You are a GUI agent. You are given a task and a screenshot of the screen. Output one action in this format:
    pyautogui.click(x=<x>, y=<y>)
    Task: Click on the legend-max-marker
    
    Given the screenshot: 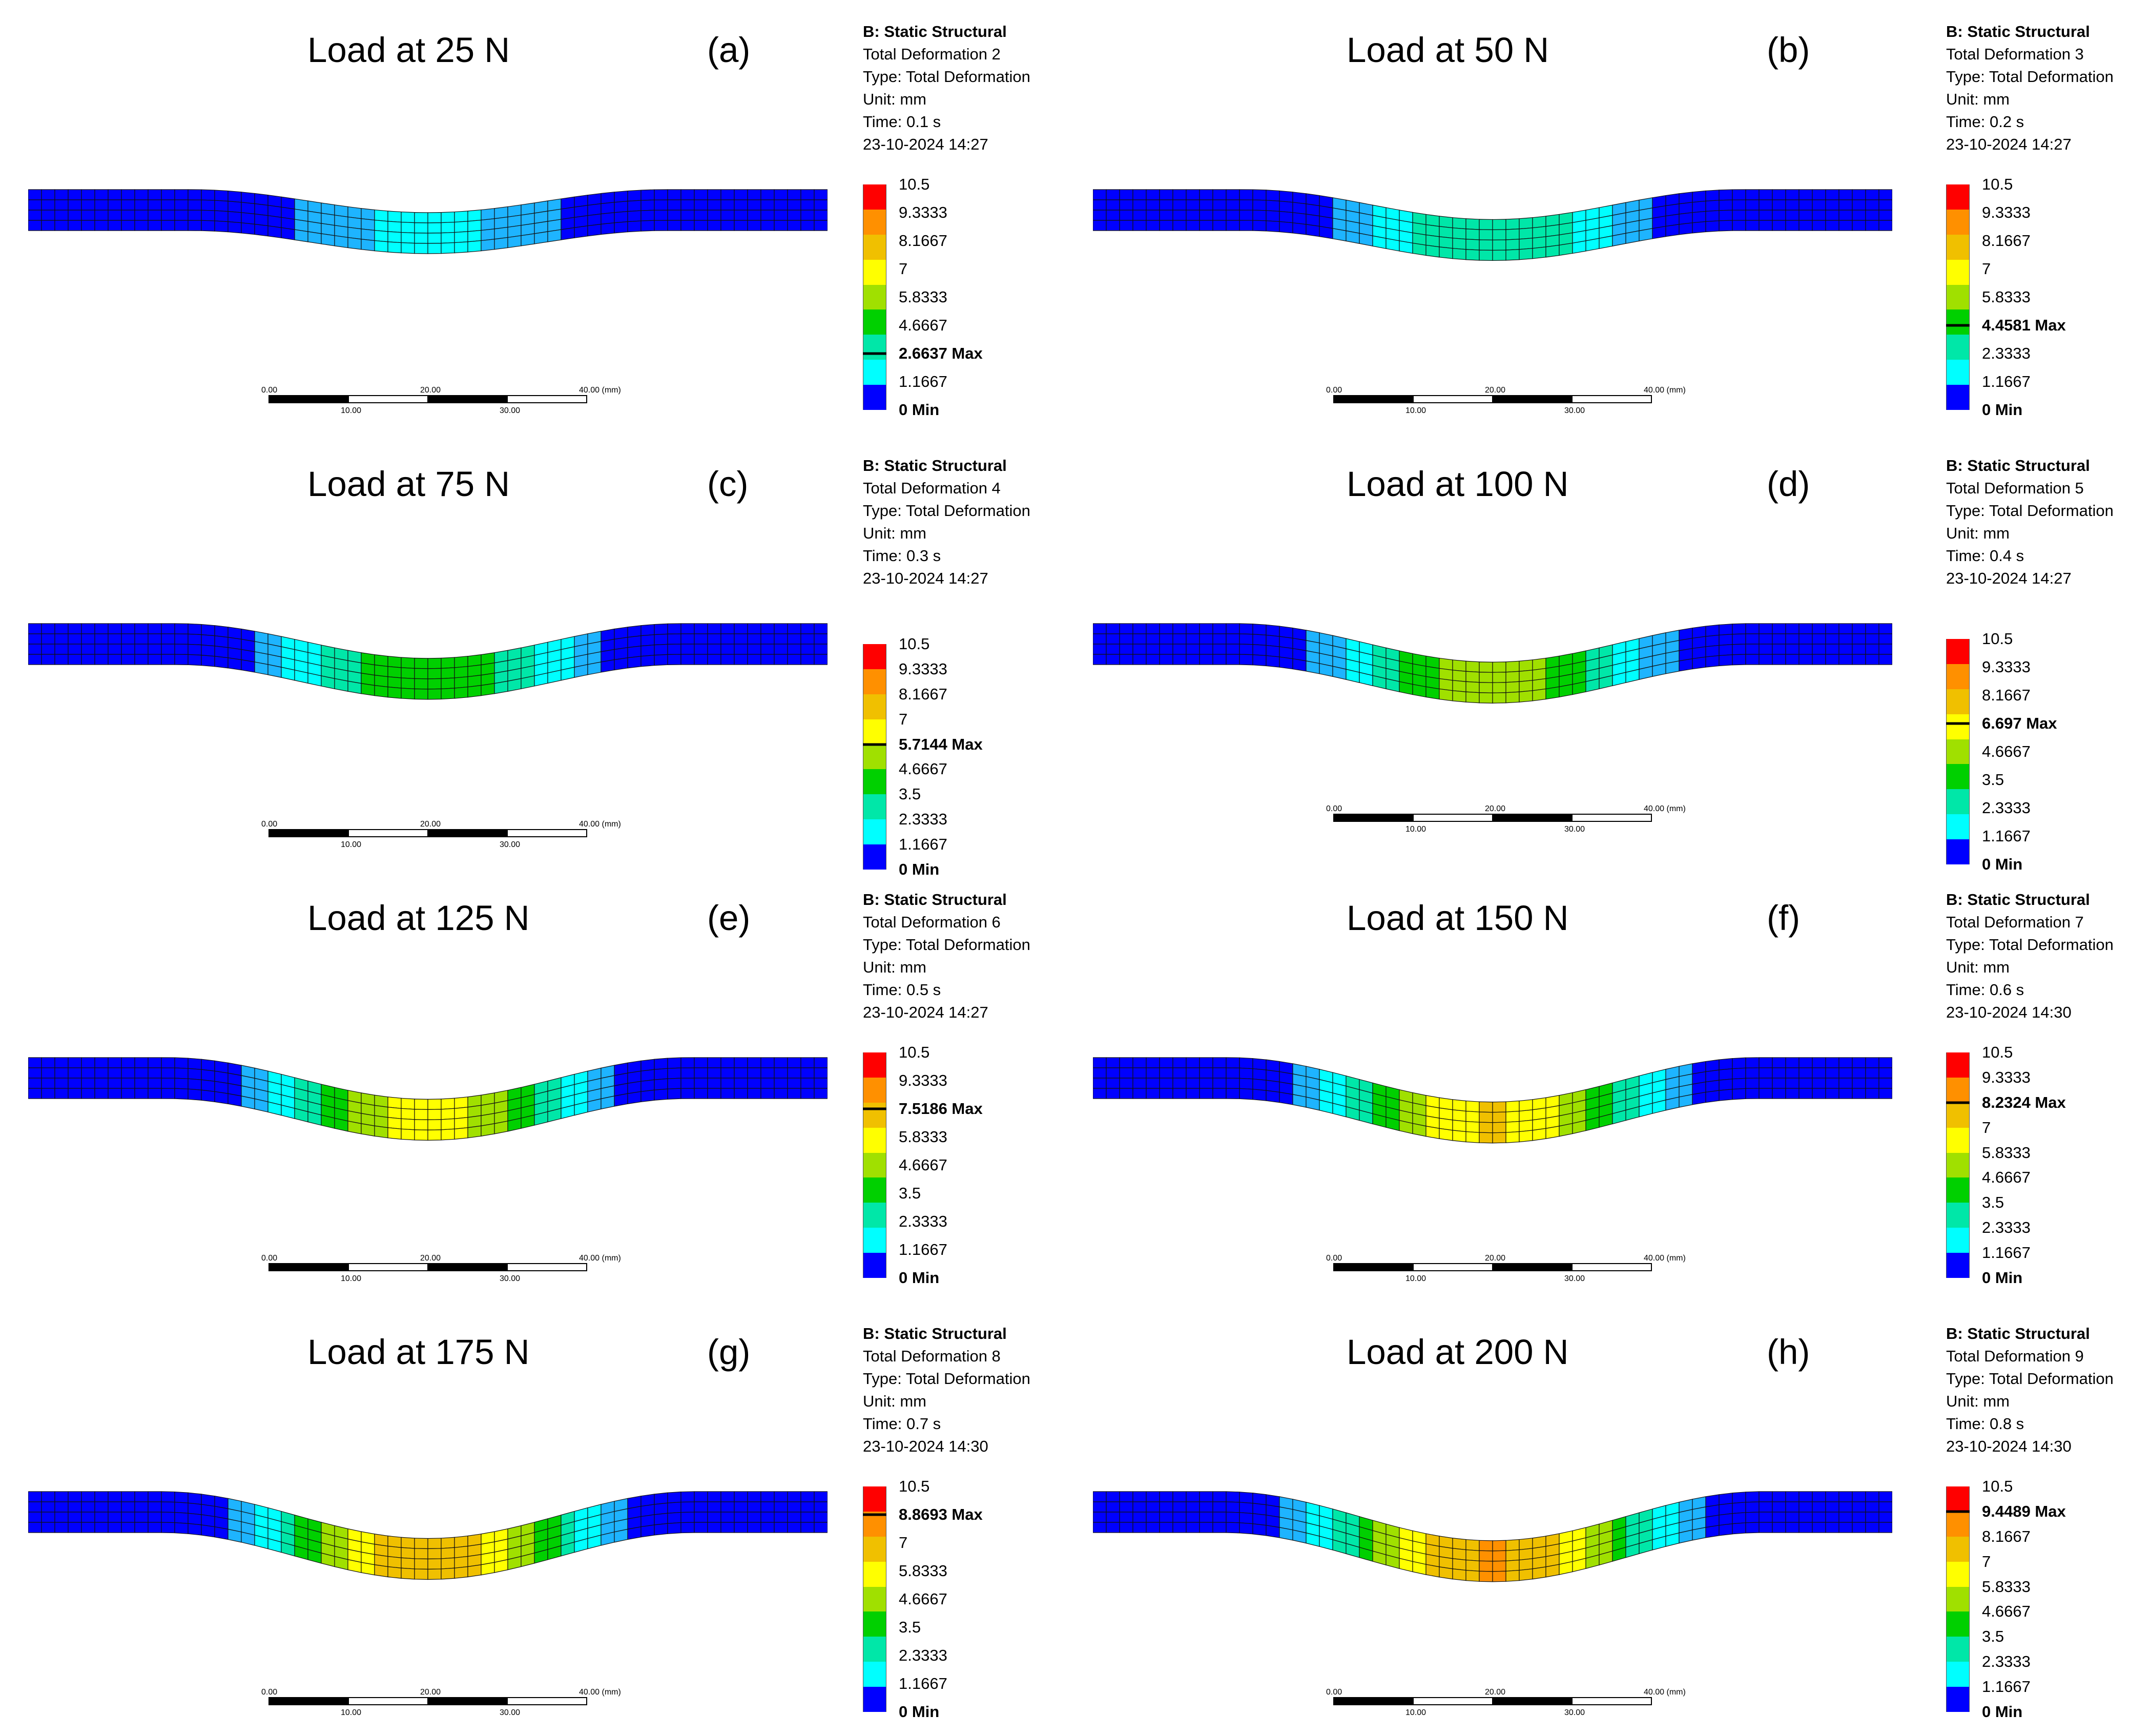 What is the action you would take?
    pyautogui.click(x=875, y=744)
    